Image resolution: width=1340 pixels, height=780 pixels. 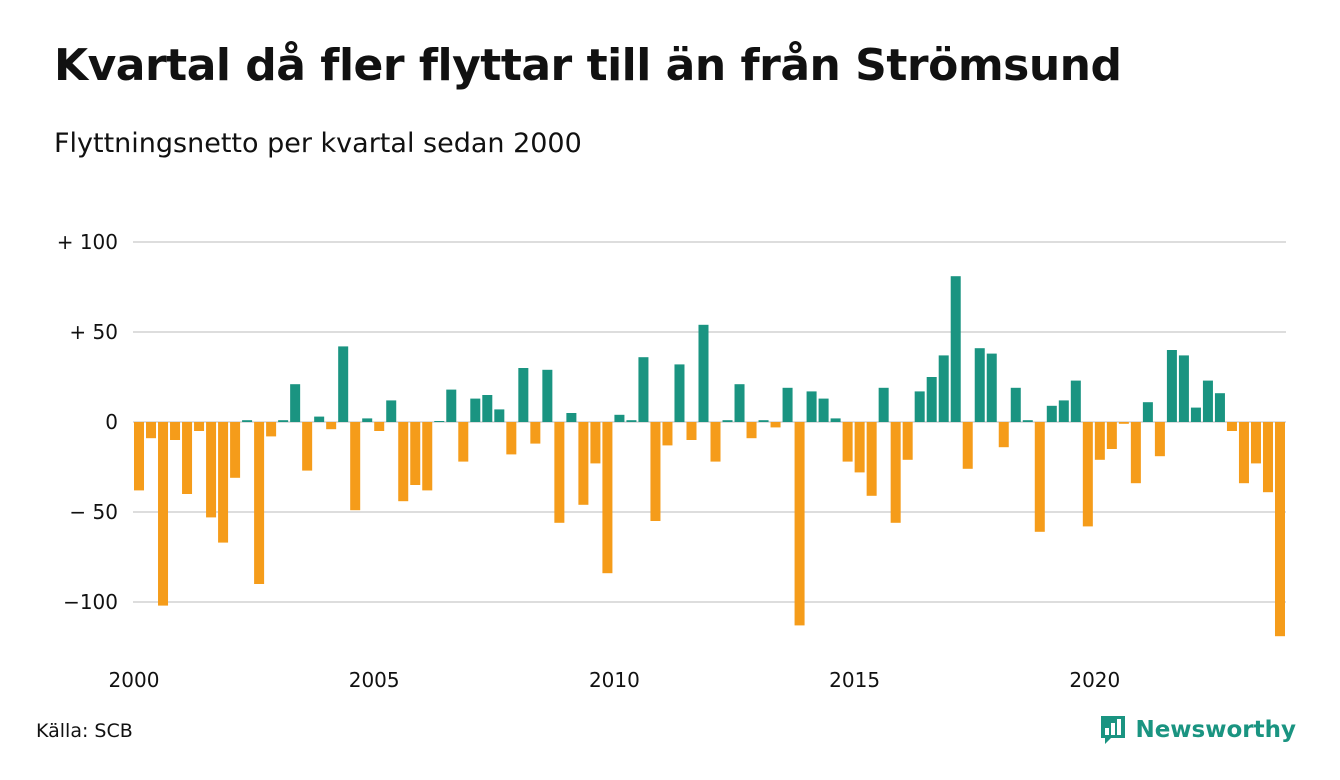 What do you see at coordinates (1094, 680) in the screenshot?
I see `x-tick-label: 2020` at bounding box center [1094, 680].